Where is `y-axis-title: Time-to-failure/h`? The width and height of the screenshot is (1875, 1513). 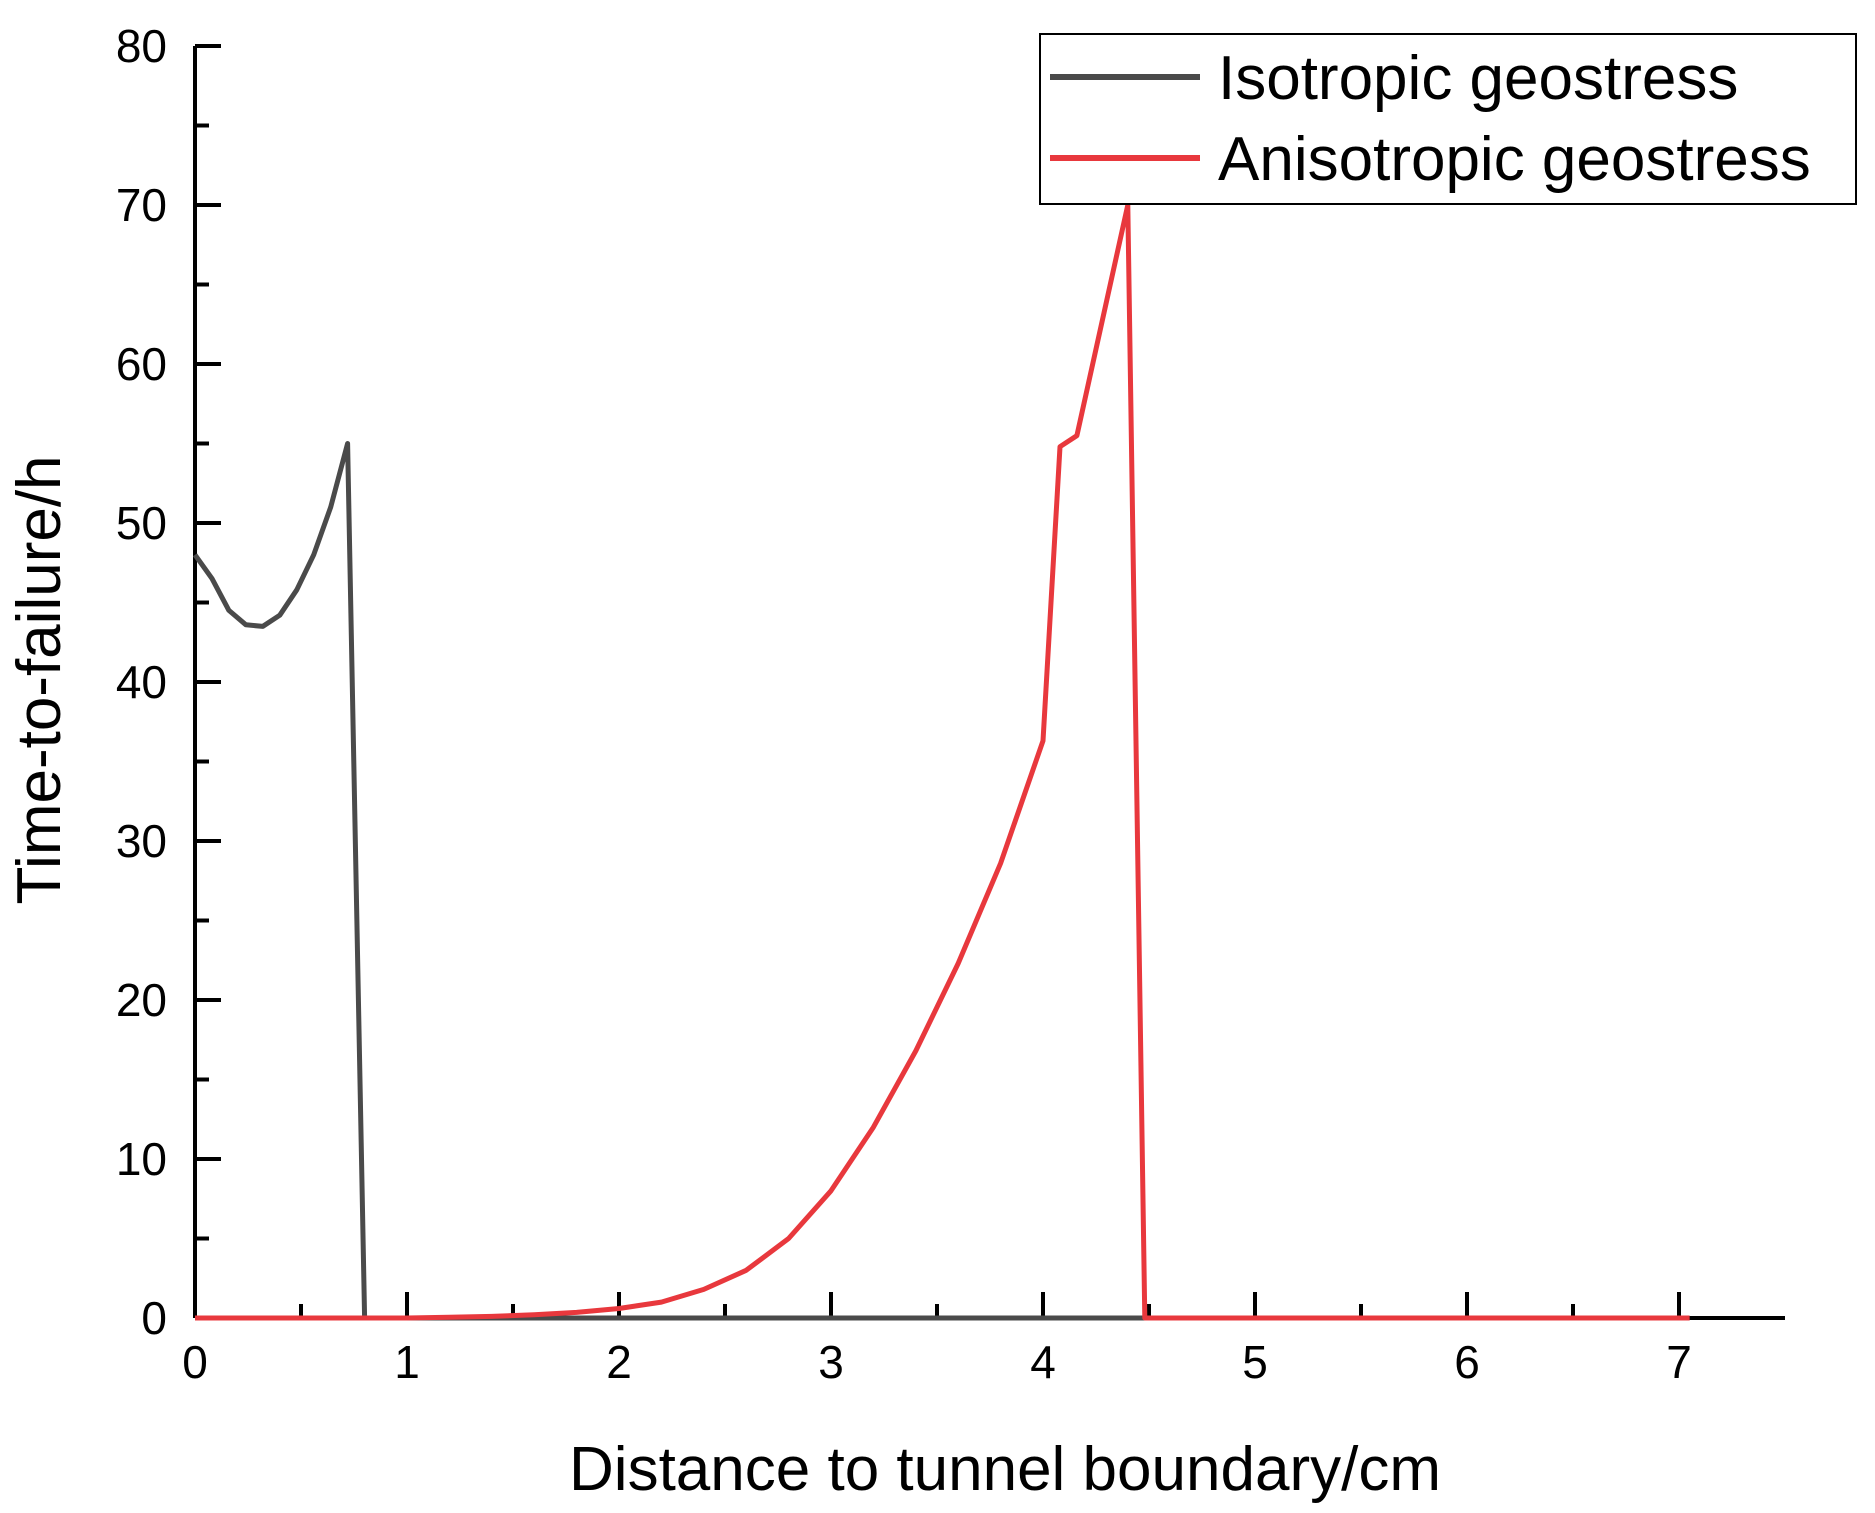
y-axis-title: Time-to-failure/h is located at coordinates (39, 679).